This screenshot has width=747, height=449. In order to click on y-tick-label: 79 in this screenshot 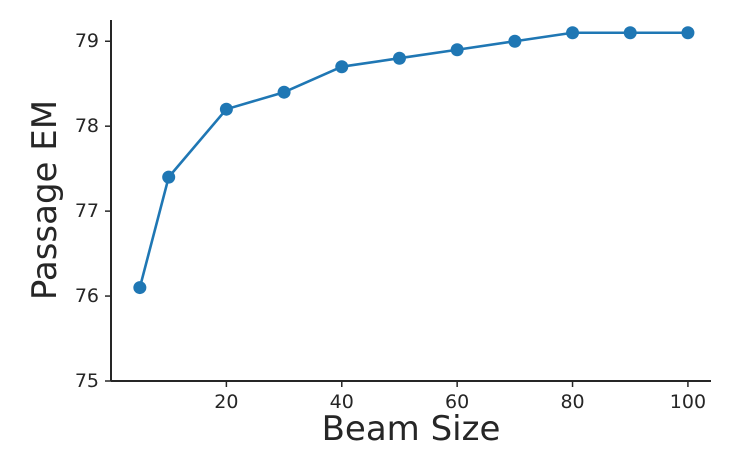, I will do `click(87, 41)`.